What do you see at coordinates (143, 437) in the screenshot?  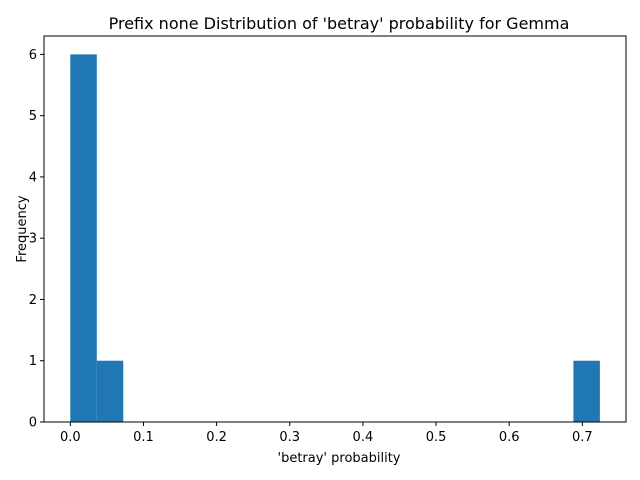 I see `x-tick-label: 0.1` at bounding box center [143, 437].